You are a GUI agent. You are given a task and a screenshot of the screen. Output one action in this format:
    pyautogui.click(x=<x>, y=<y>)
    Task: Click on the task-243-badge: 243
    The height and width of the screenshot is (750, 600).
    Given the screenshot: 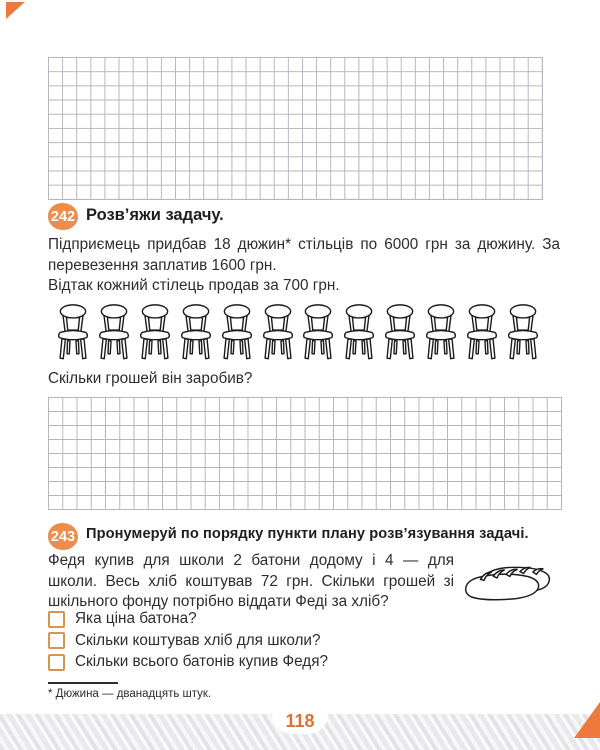 What is the action you would take?
    pyautogui.click(x=63, y=536)
    